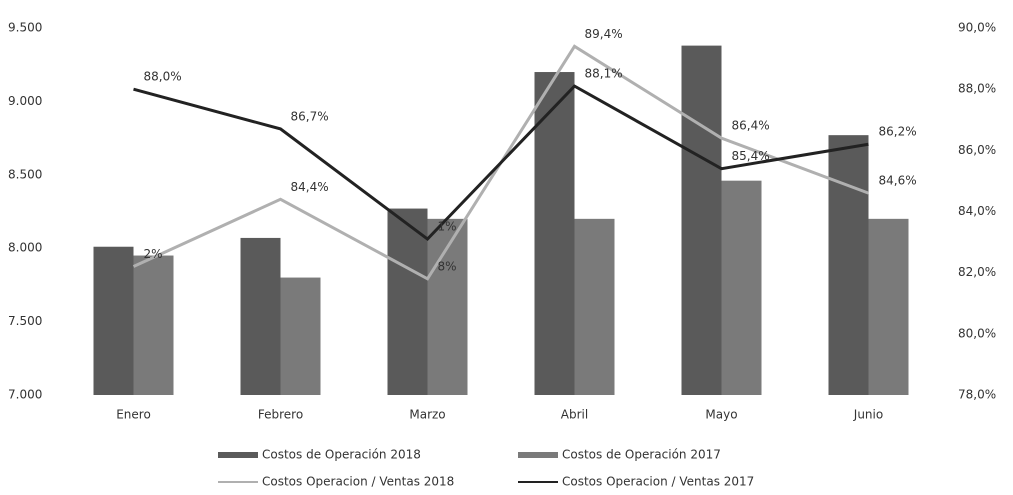 Image resolution: width=1013 pixels, height=495 pixels. What do you see at coordinates (25, 28) in the screenshot?
I see `y-tick-label: 9.500` at bounding box center [25, 28].